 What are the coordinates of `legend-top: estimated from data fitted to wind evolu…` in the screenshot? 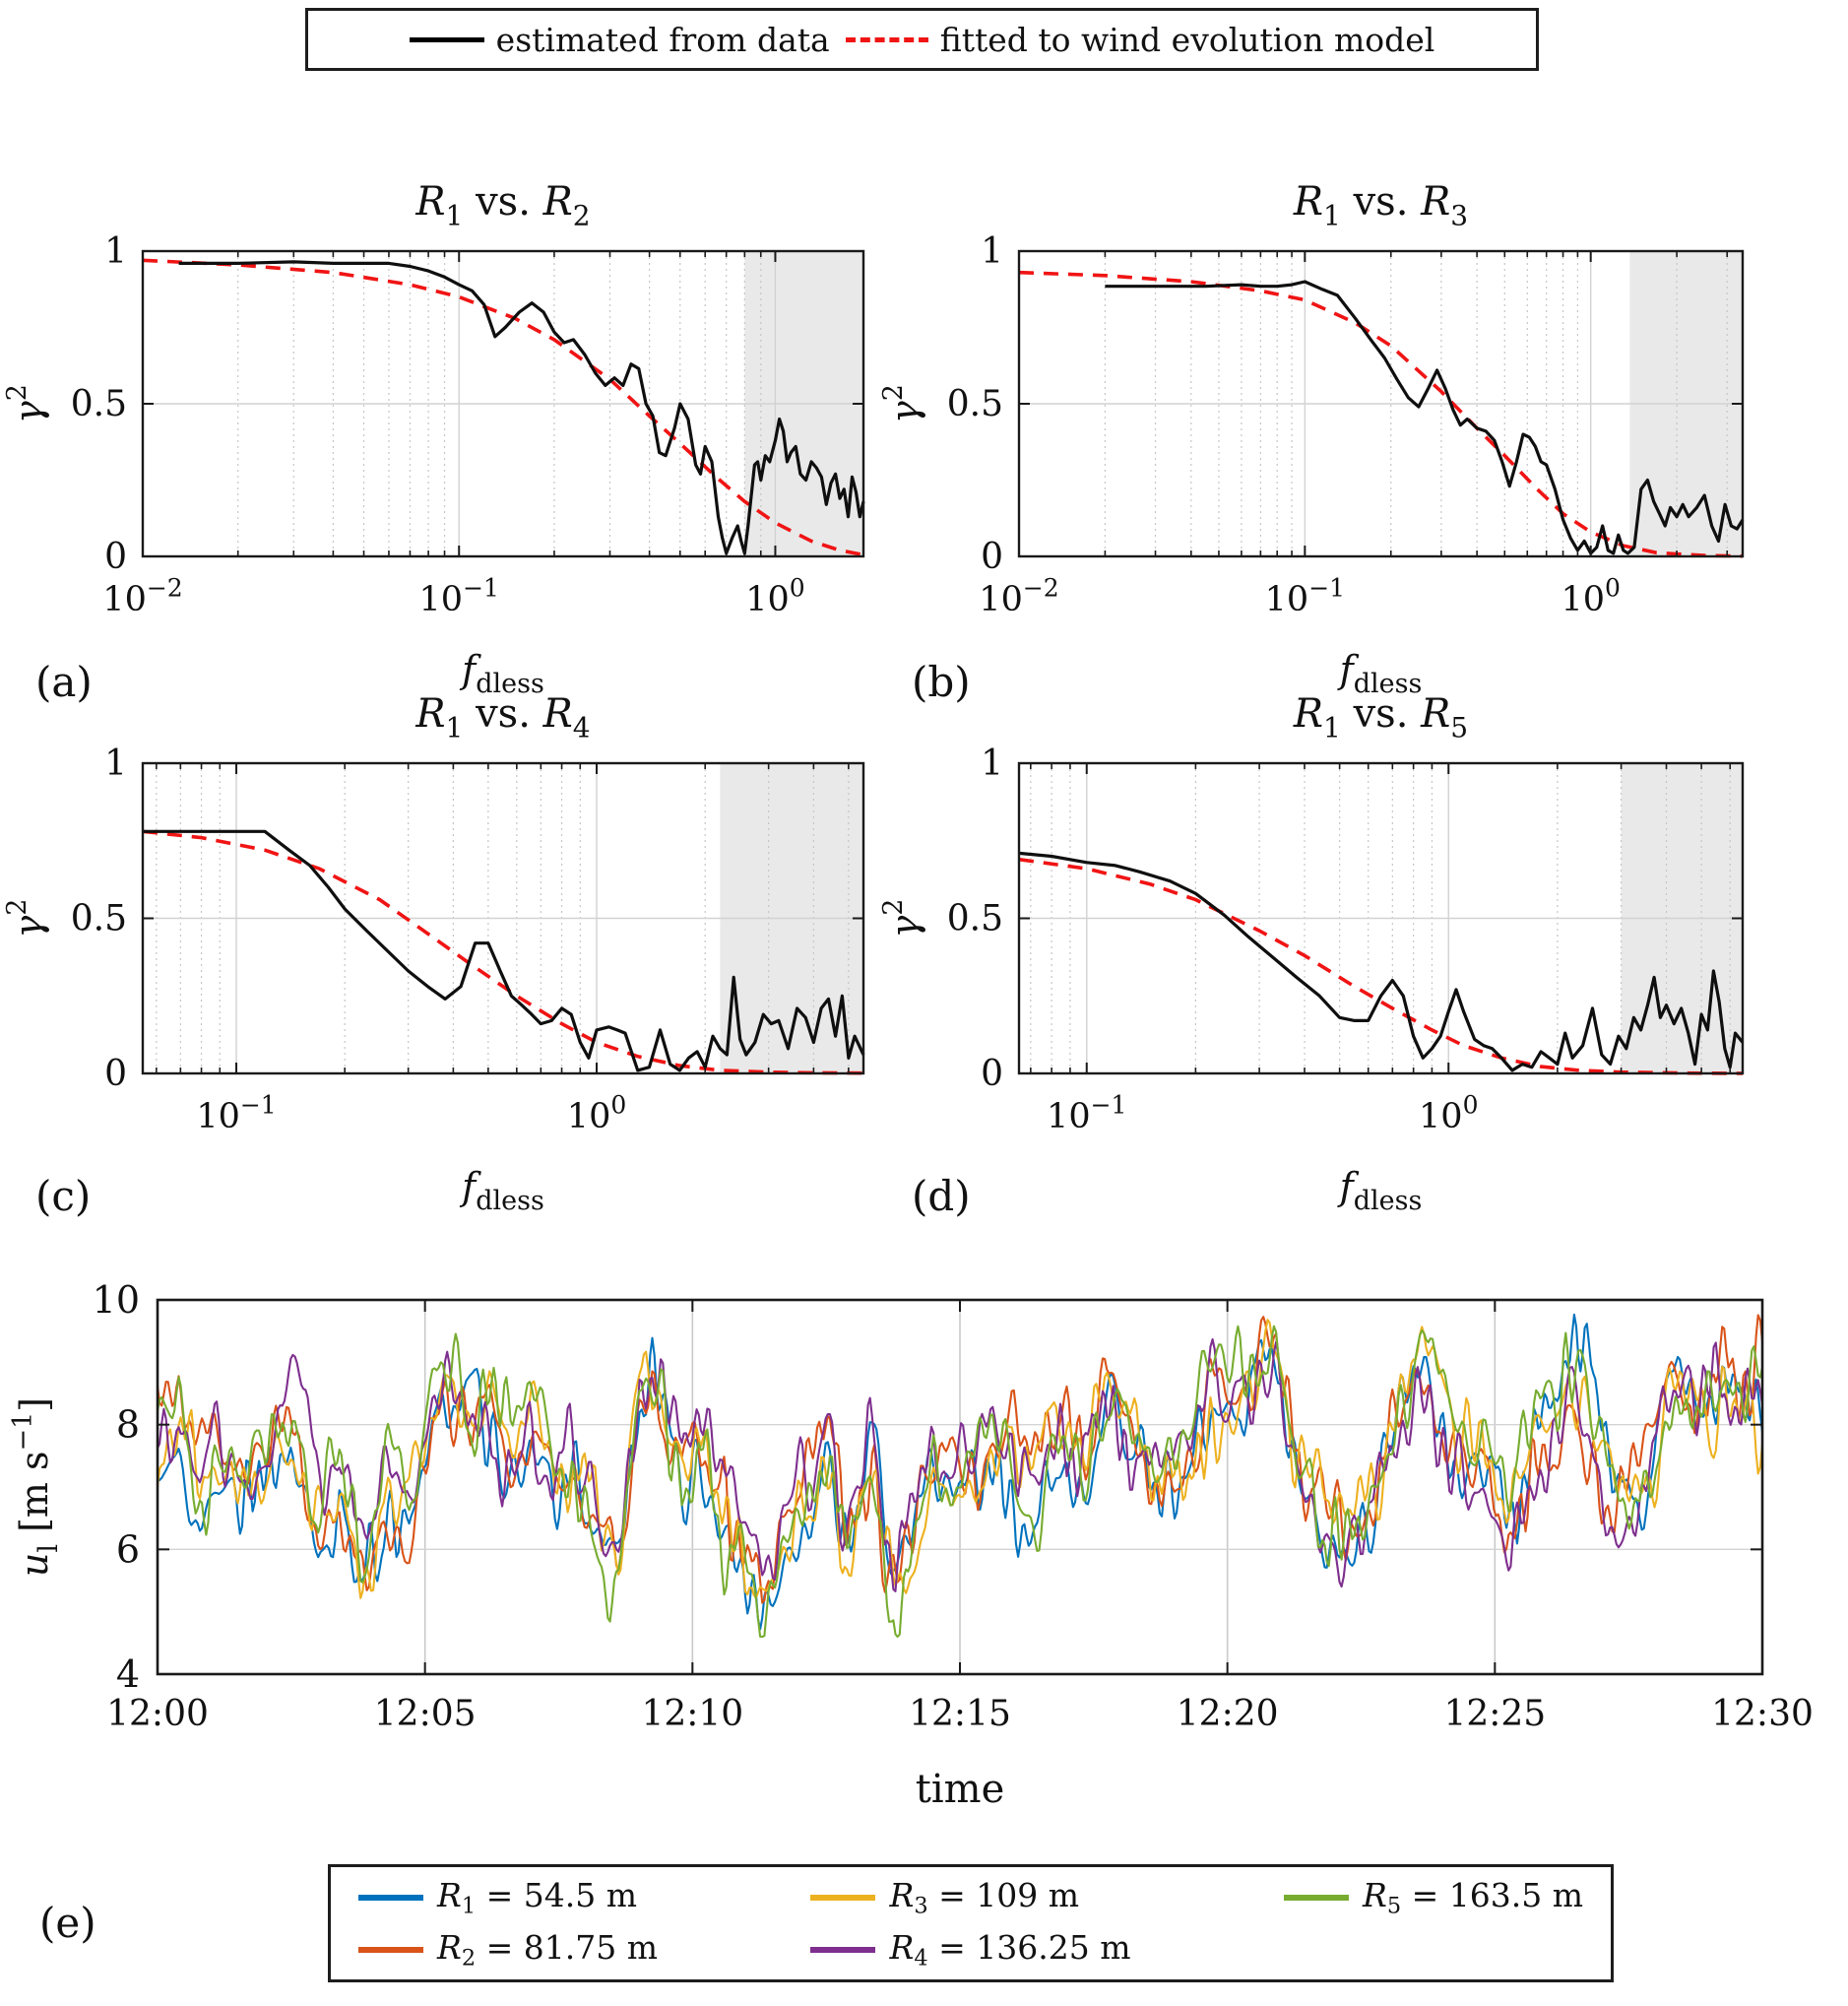 It's located at (922, 40).